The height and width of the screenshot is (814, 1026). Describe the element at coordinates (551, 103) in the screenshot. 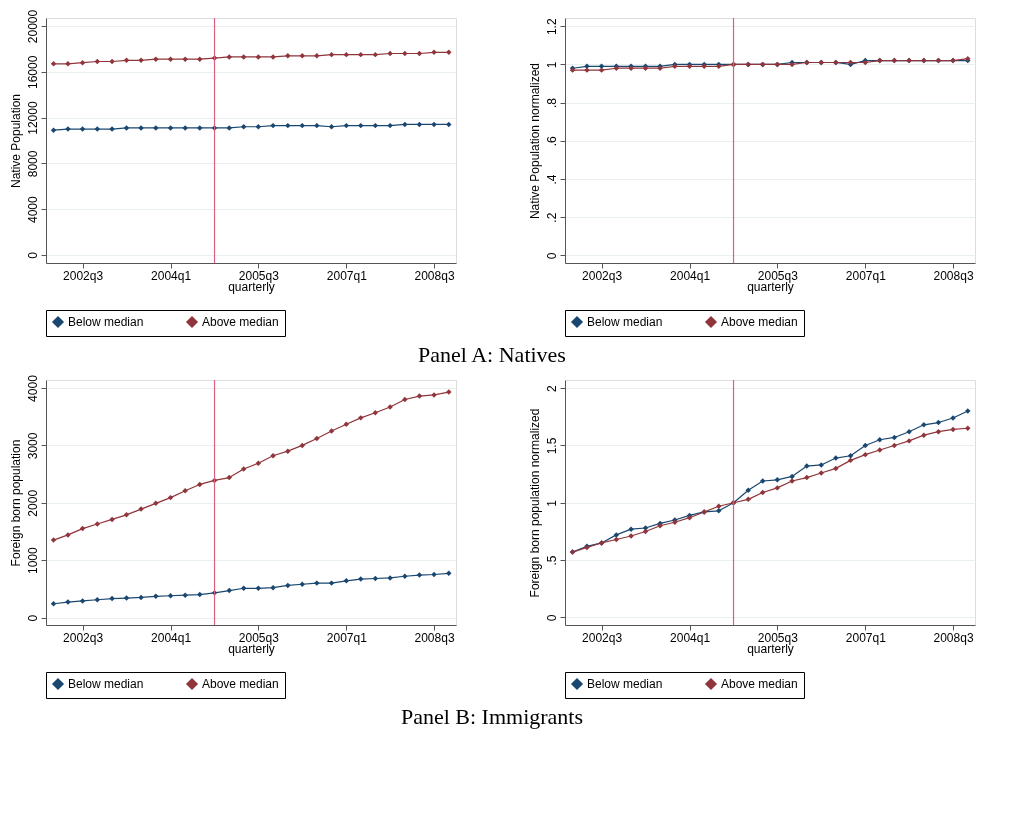

I see `y-tick-label: .8` at that location.